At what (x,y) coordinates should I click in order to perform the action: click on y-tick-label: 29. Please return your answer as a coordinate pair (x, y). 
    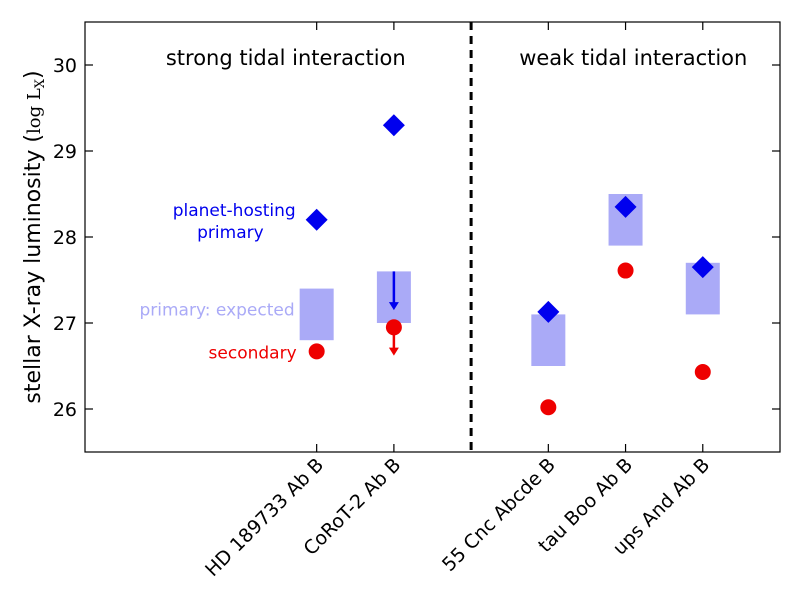
    Looking at the image, I should click on (65, 152).